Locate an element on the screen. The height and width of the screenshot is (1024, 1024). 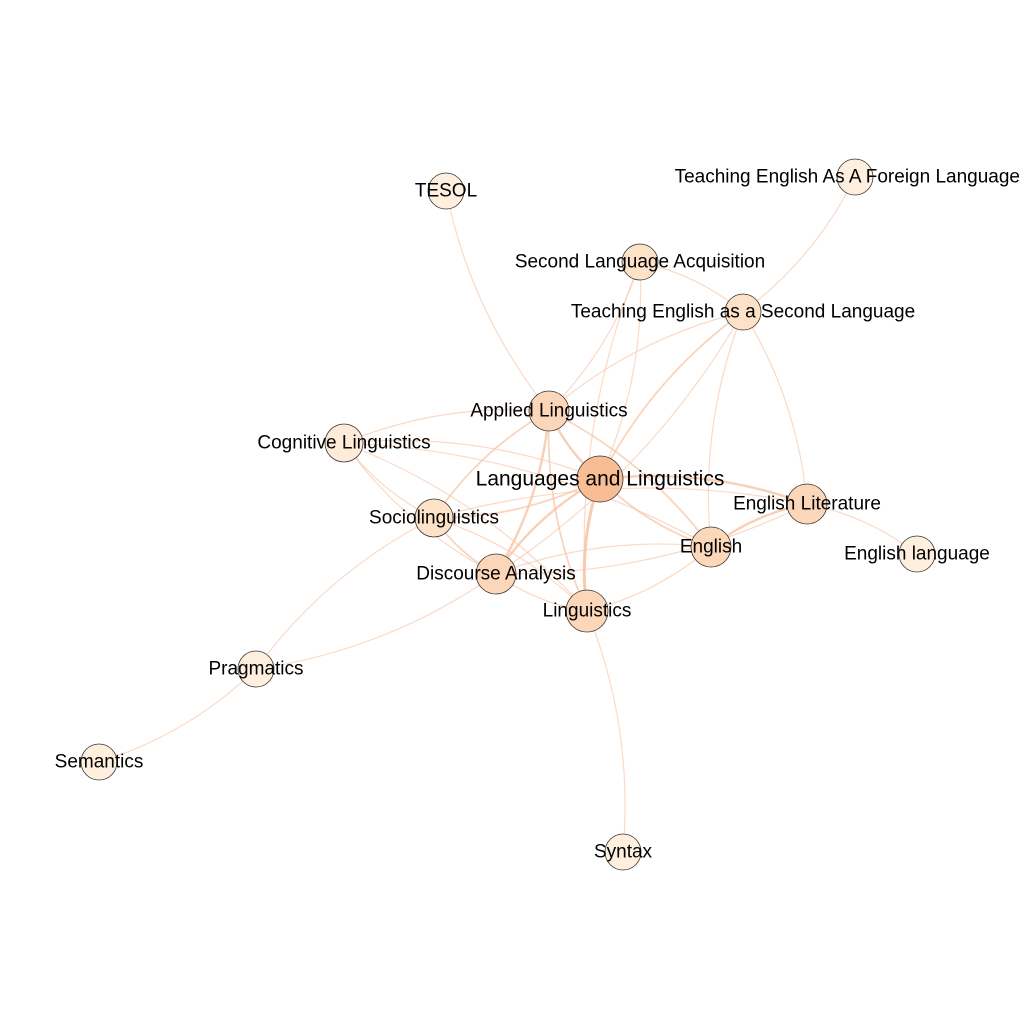
node-label-tesl: Teaching English as a Second Language is located at coordinates (743, 312).